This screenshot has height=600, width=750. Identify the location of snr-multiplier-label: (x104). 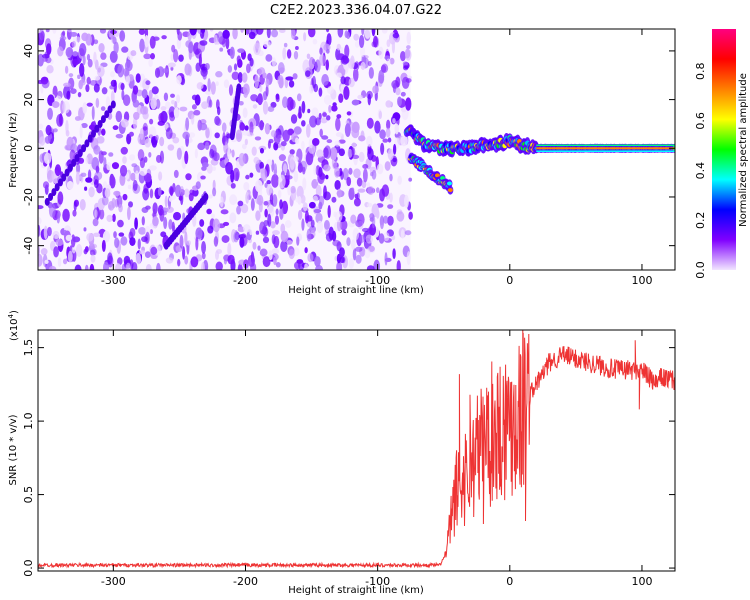
(13, 325).